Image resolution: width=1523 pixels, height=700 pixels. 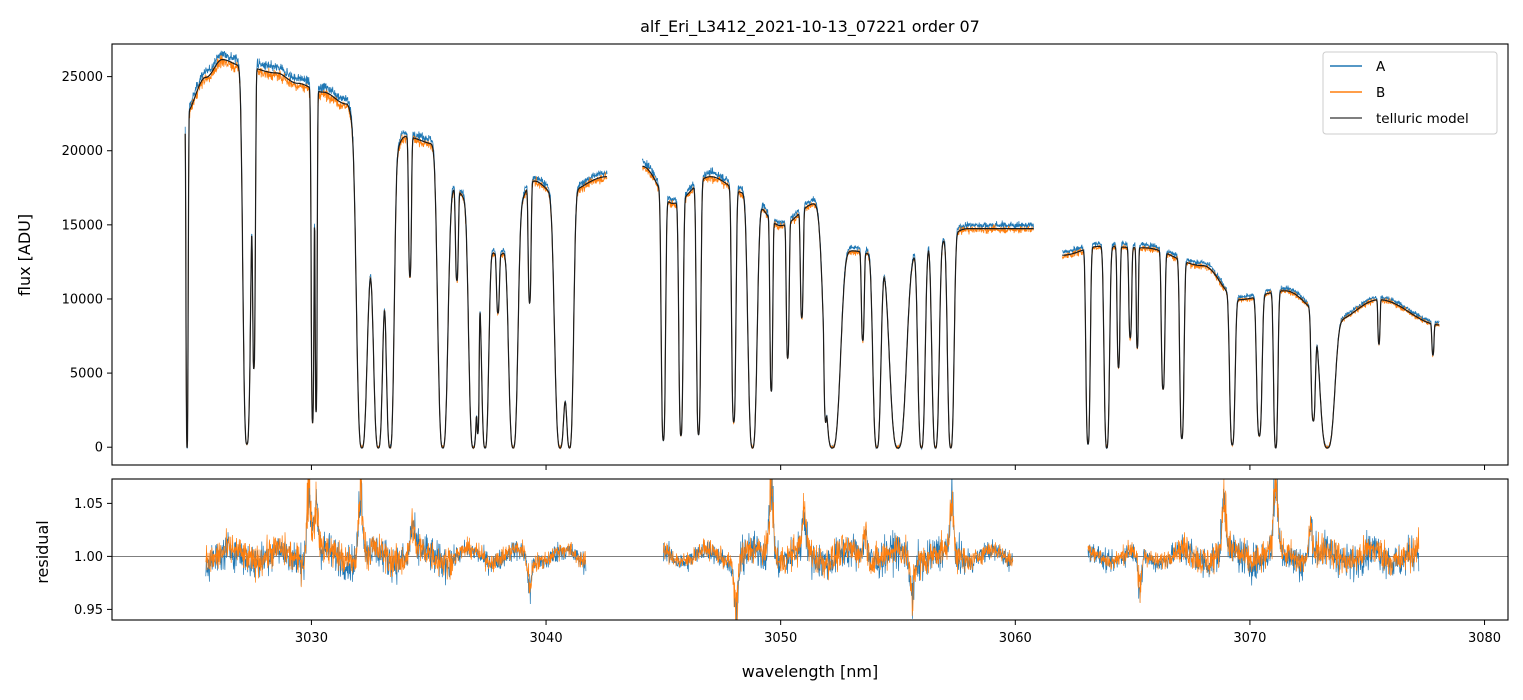 I want to click on flux-y-tick-label: 10000, so click(x=82, y=299).